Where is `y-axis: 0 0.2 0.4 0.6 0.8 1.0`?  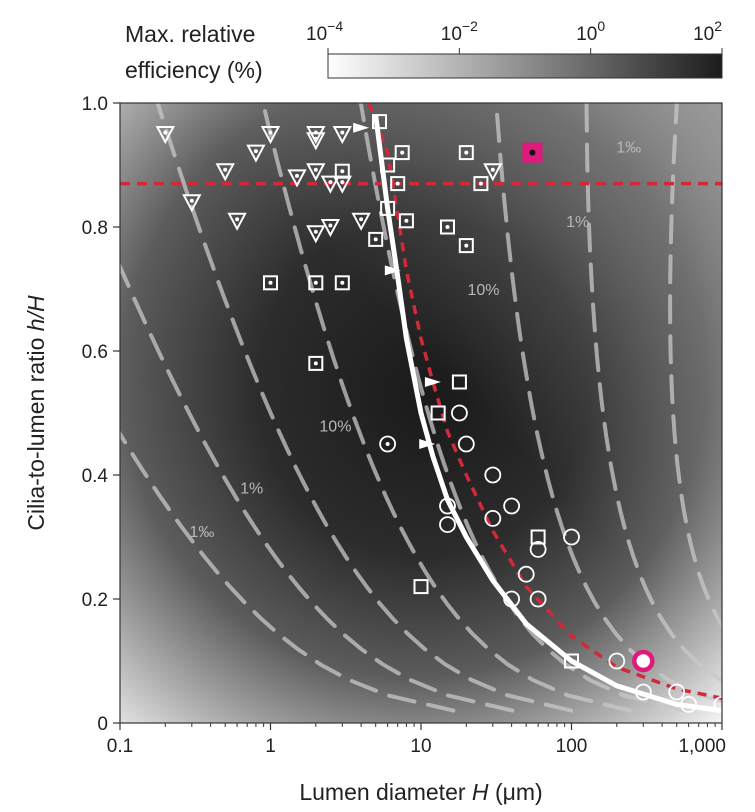
y-axis: 0 0.2 0.4 0.6 0.8 1.0 is located at coordinates (101, 414).